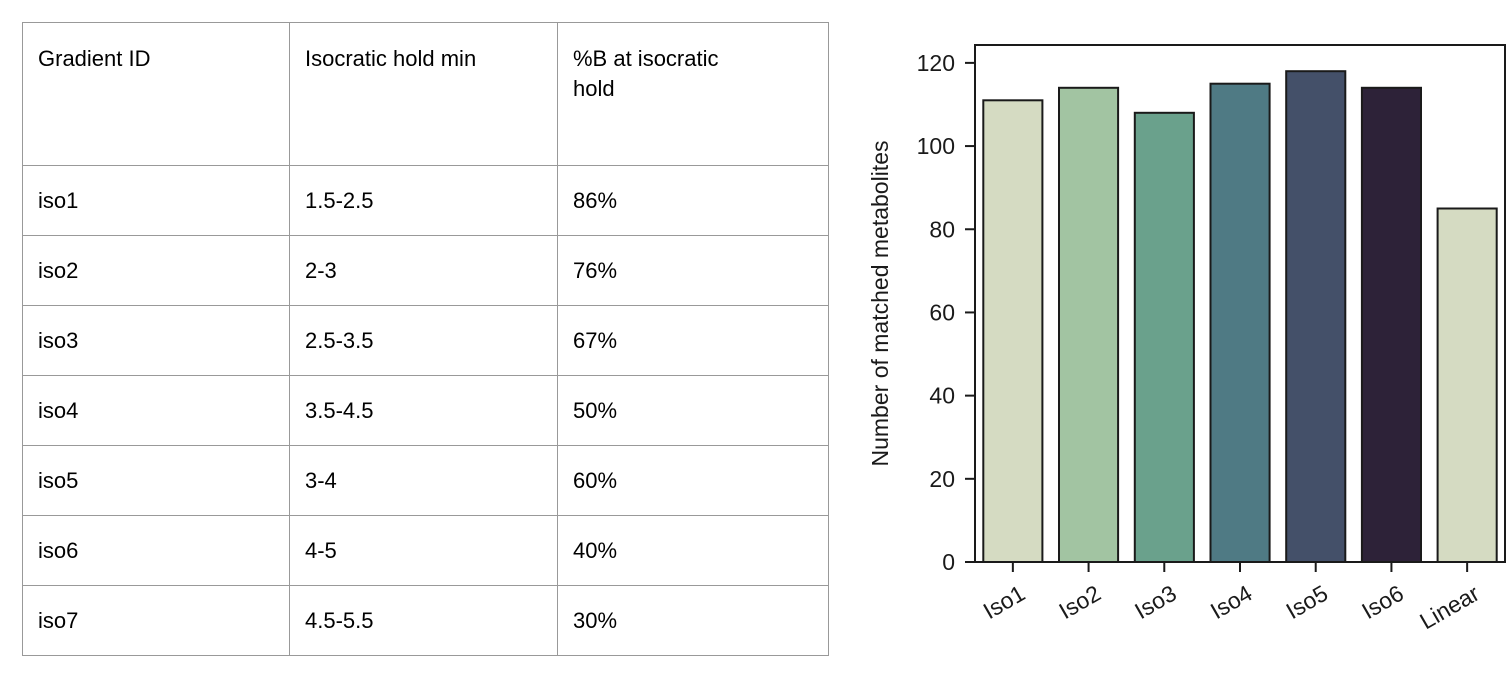 The height and width of the screenshot is (676, 1512). What do you see at coordinates (156, 410) in the screenshot?
I see `table-cell: iso4` at bounding box center [156, 410].